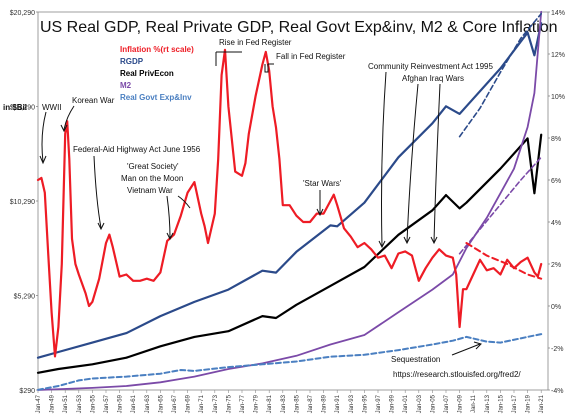 The image size is (572, 420). What do you see at coordinates (352, 403) in the screenshot?
I see `x-tick-label: Jan-93` at bounding box center [352, 403].